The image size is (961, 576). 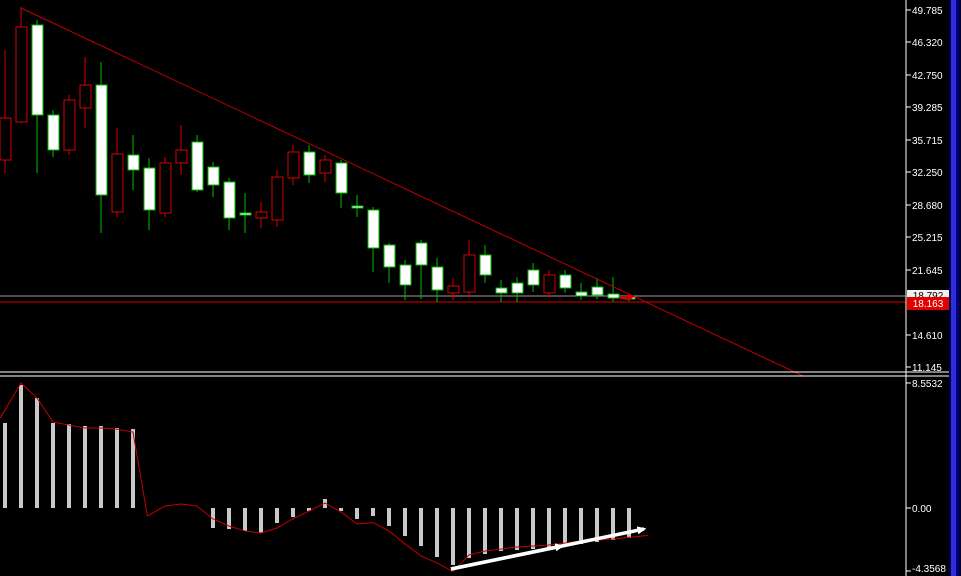 What do you see at coordinates (927, 141) in the screenshot?
I see `price-tick-label: 35.715` at bounding box center [927, 141].